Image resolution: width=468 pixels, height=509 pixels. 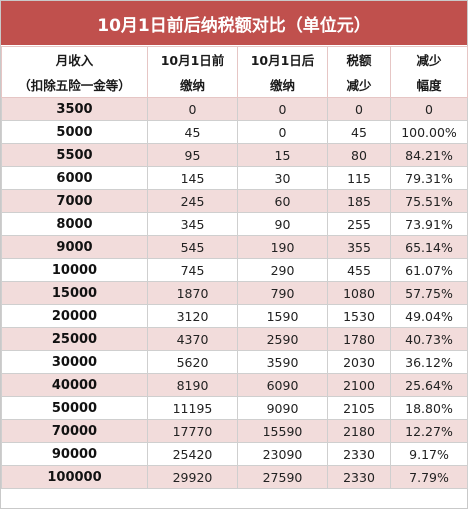 What do you see at coordinates (429, 59) in the screenshot?
I see `header-rate: 减少` at bounding box center [429, 59].